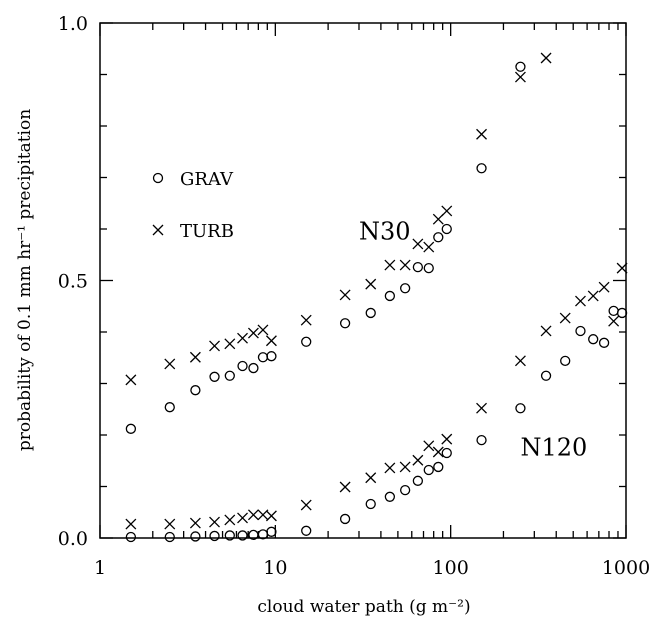  Describe the element at coordinates (73, 539) in the screenshot. I see `y-tick-label: 0.0` at that location.